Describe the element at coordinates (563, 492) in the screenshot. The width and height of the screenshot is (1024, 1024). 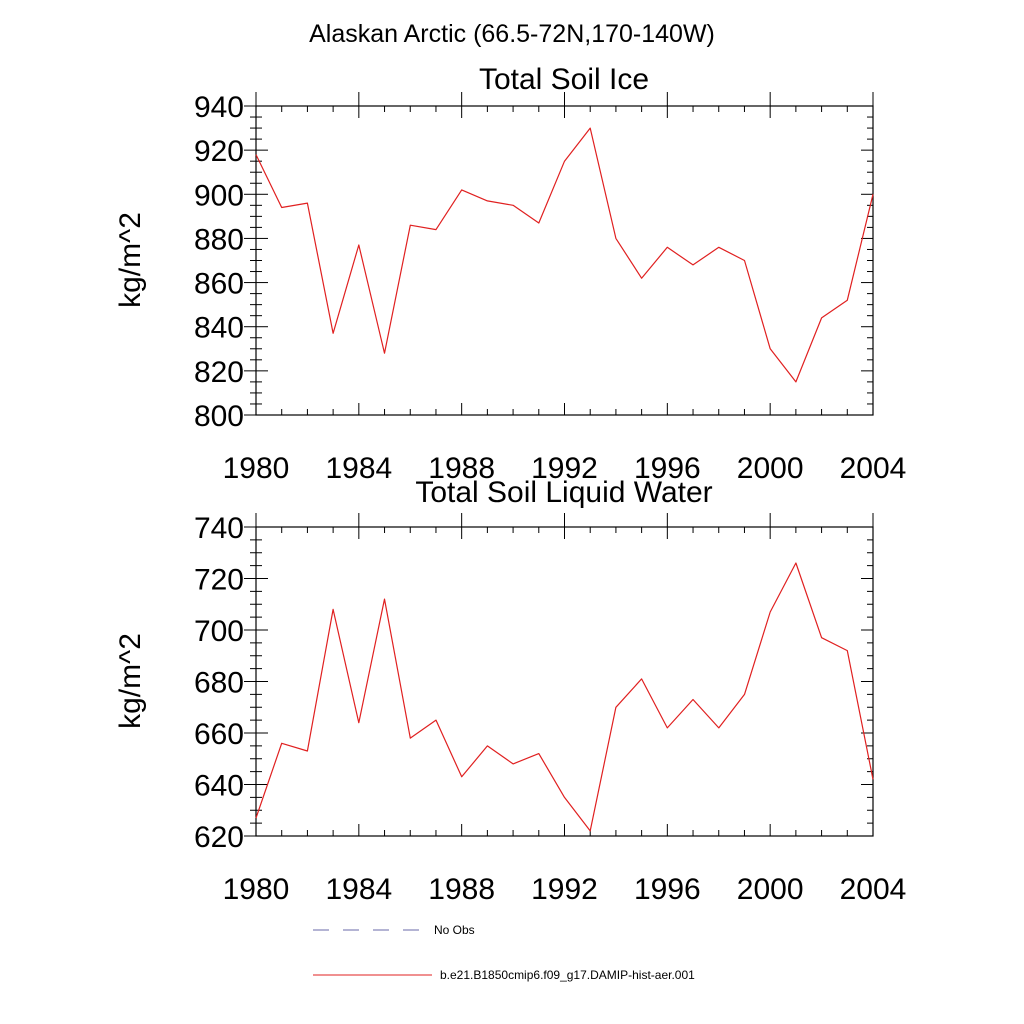
I see `panel-title: Total Soil Liquid Water` at that location.